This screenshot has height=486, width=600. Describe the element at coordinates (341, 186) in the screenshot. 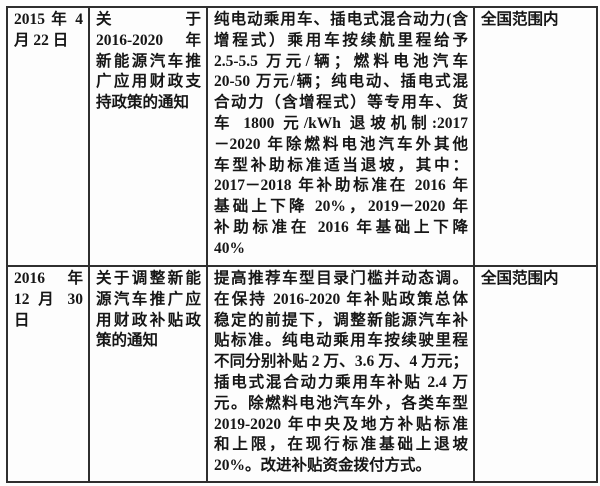

I see `text-line: 2017－2018 年补助标准在 2016 年` at that location.